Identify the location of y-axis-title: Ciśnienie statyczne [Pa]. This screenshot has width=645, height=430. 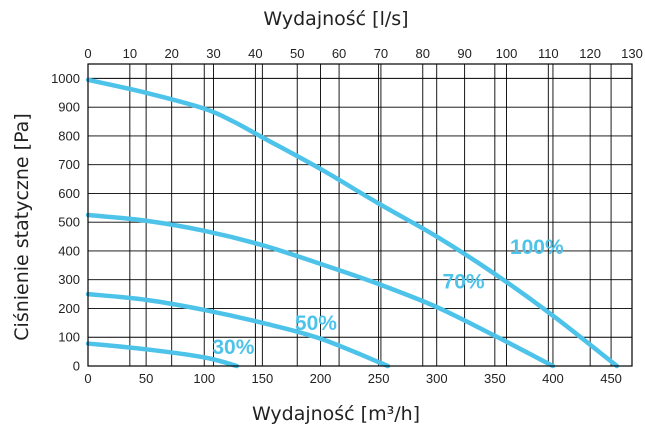
(22, 226).